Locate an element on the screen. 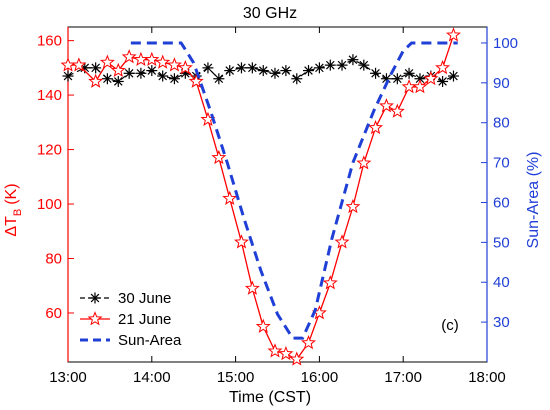 The image size is (550, 410). right-y-tick-label: 100 is located at coordinates (505, 43).